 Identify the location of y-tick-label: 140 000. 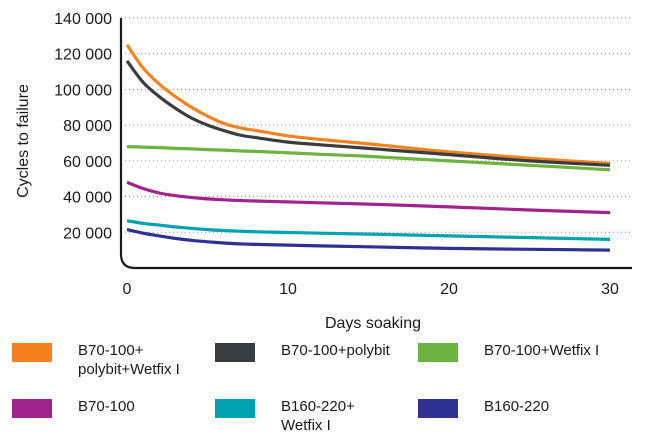
(83, 19).